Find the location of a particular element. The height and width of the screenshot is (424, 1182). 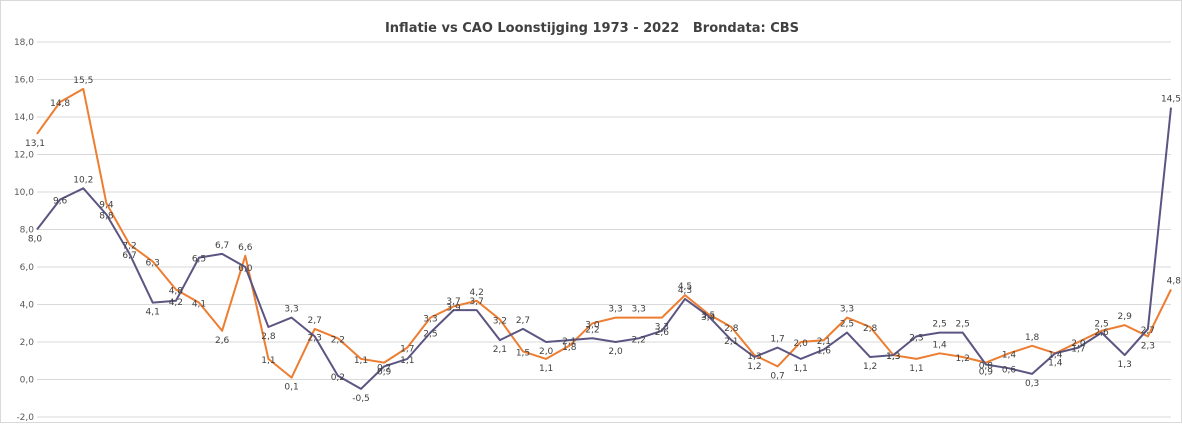

data-label: 14,8 is located at coordinates (60, 104).